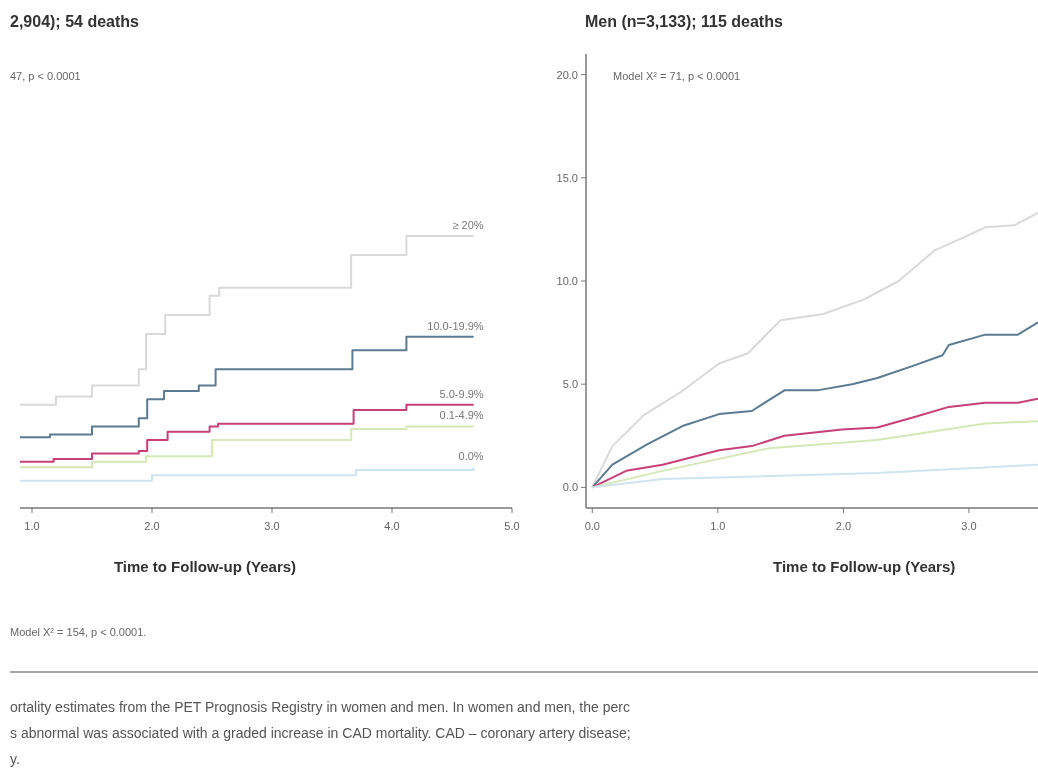 The width and height of the screenshot is (1038, 772). I want to click on text: y., so click(15, 759).